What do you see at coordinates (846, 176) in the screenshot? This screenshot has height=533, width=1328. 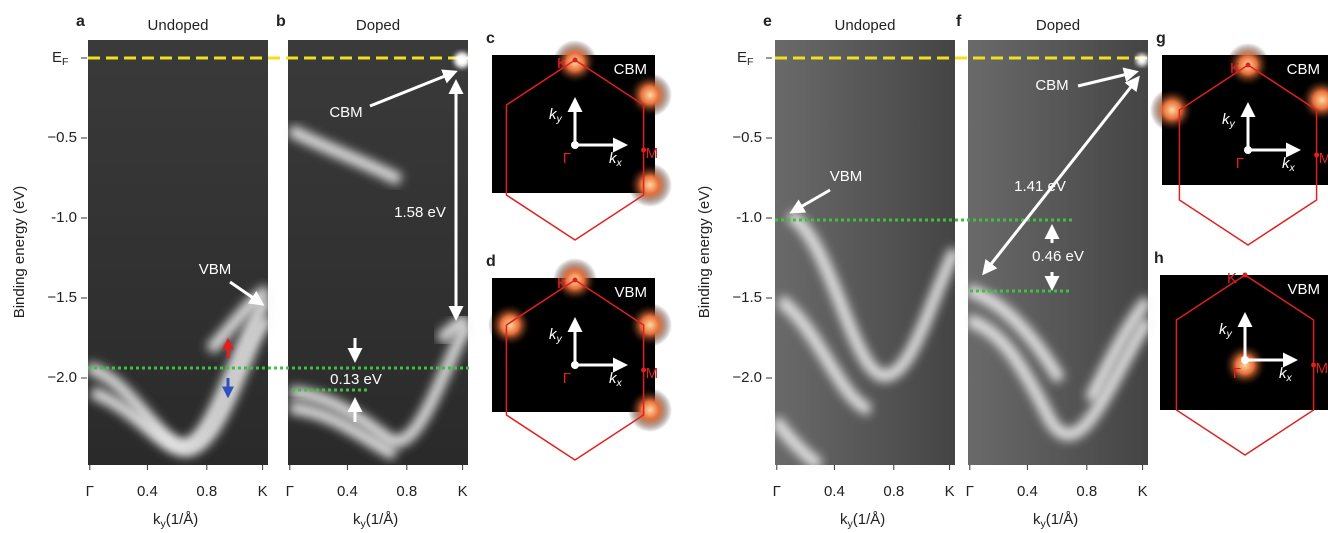 I see `annotation: VBM` at bounding box center [846, 176].